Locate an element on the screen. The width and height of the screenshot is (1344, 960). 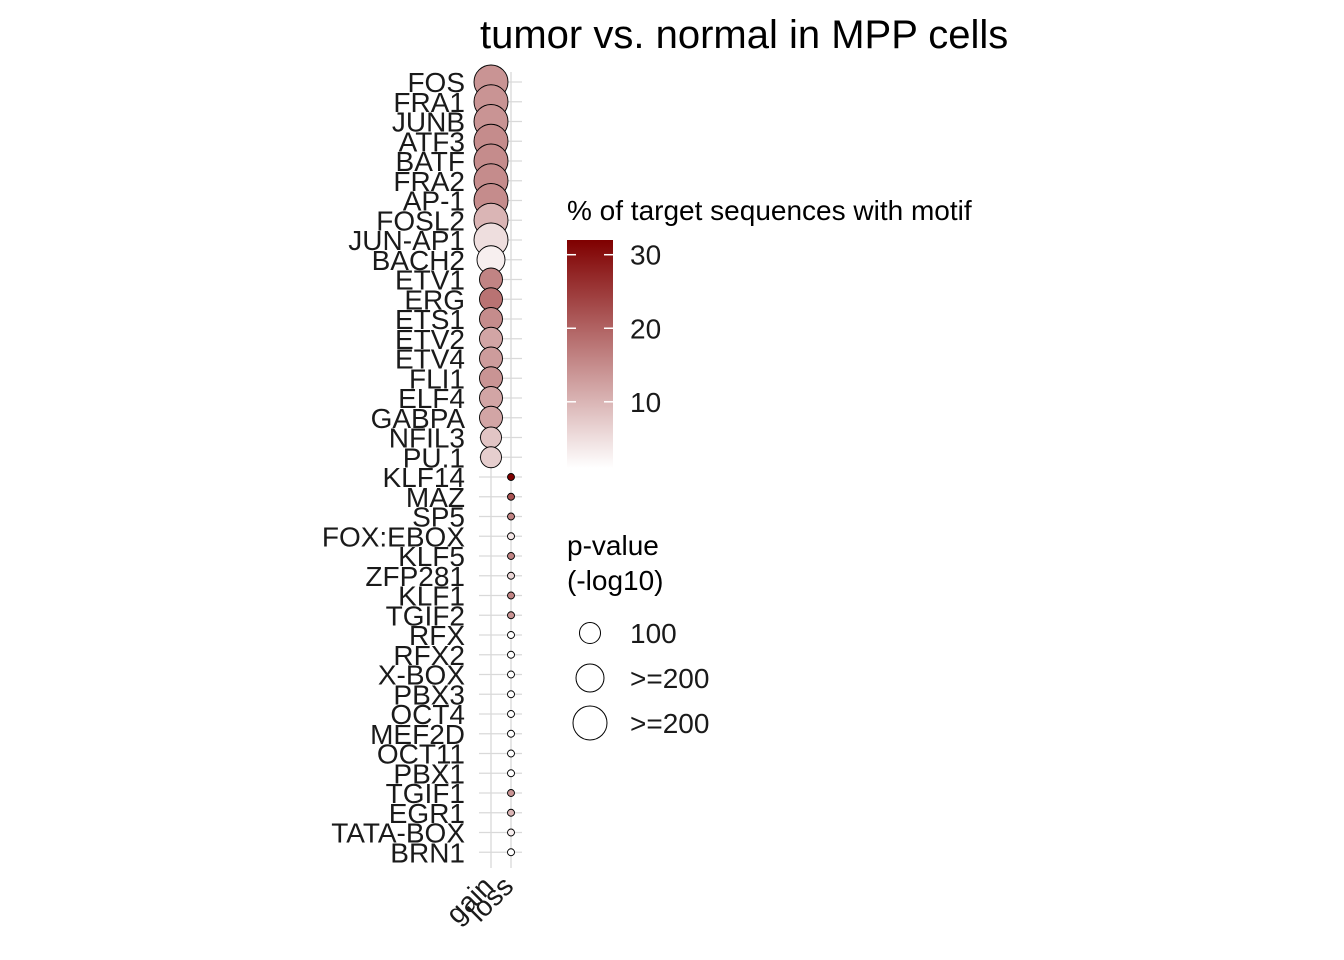
y-tick-label: FOS is located at coordinates (436, 82).